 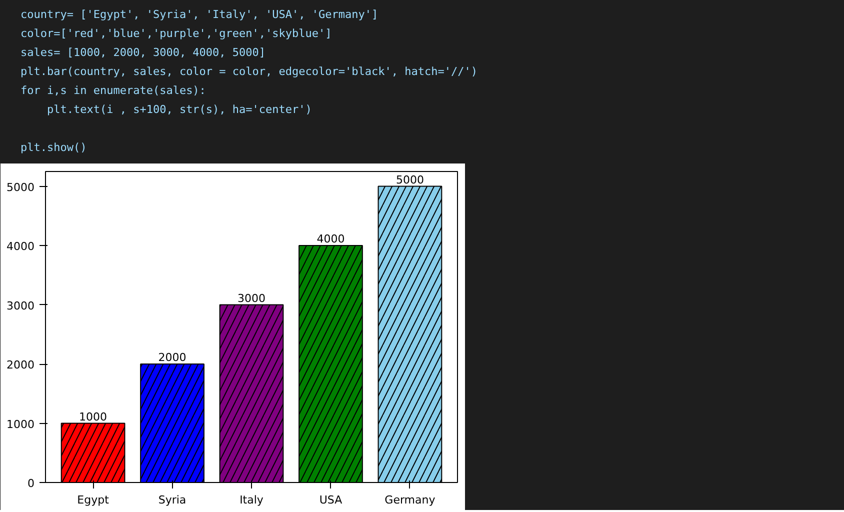 What do you see at coordinates (31, 483) in the screenshot?
I see `y-tick-label: 0` at bounding box center [31, 483].